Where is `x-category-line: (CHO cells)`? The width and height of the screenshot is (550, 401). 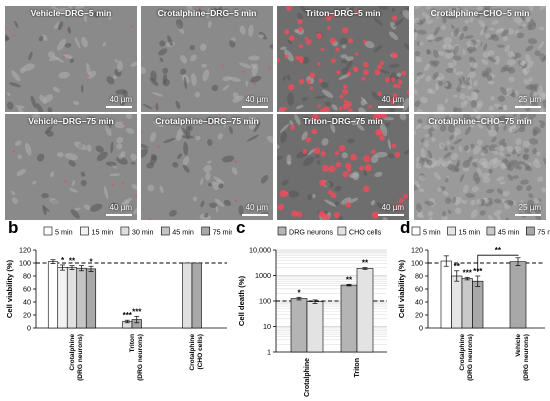 x-category-line: (CHO cells) is located at coordinates (200, 352).